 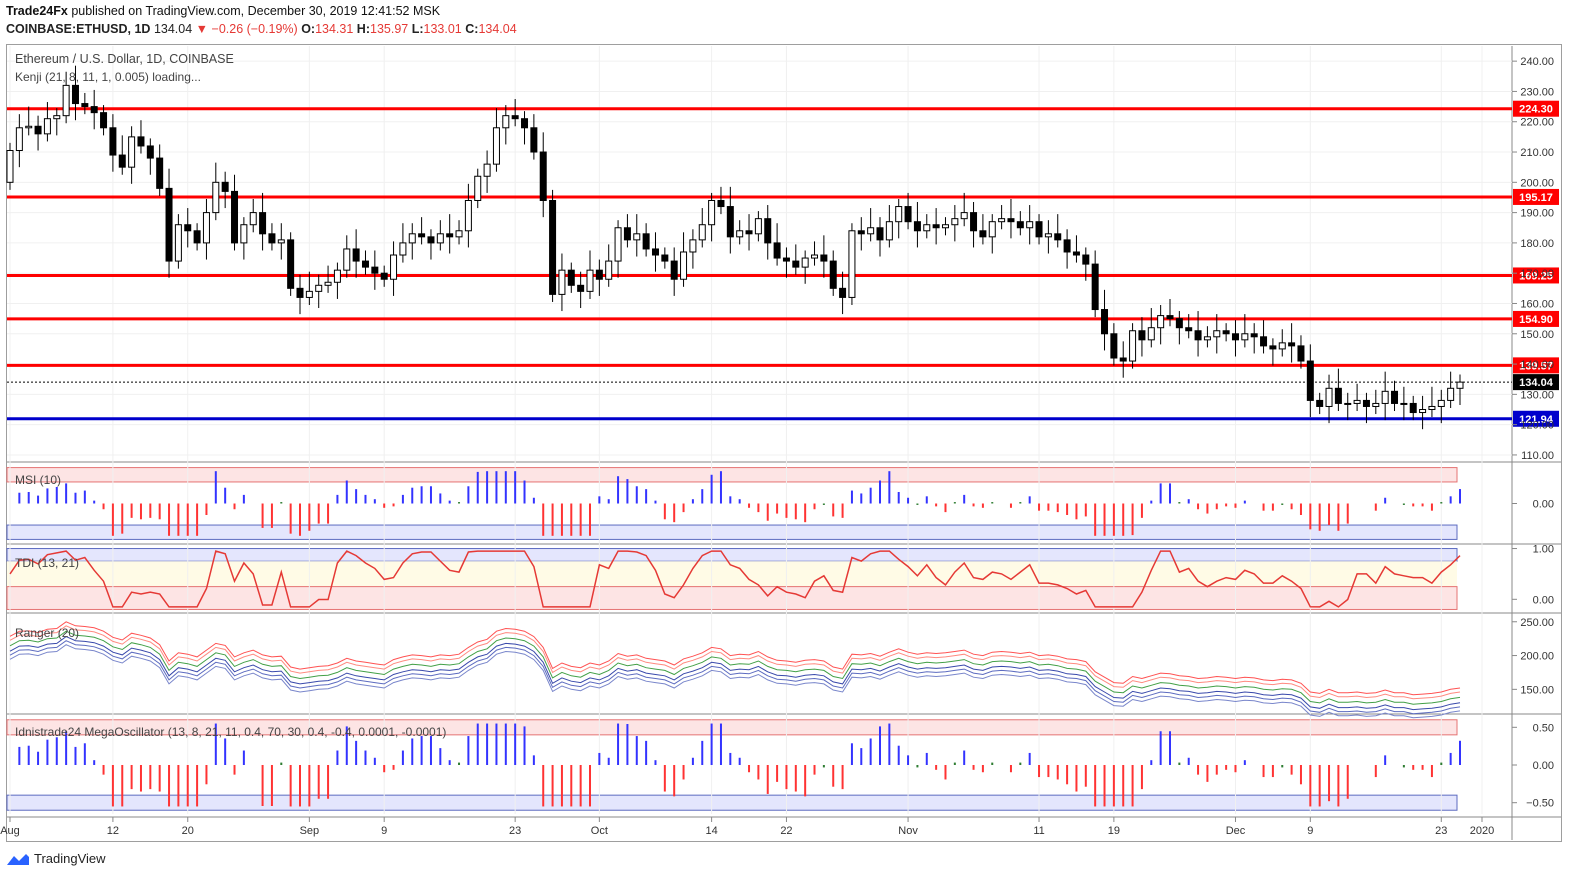 I want to click on low-value: 133.01, so click(x=442, y=29).